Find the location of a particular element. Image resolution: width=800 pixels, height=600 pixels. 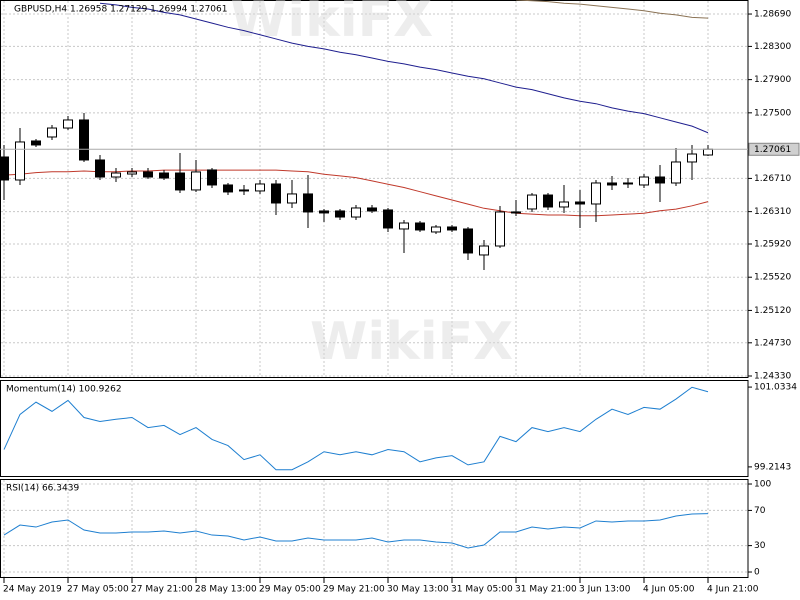

x-tick-label: 27 May 21:00 is located at coordinates (162, 590).